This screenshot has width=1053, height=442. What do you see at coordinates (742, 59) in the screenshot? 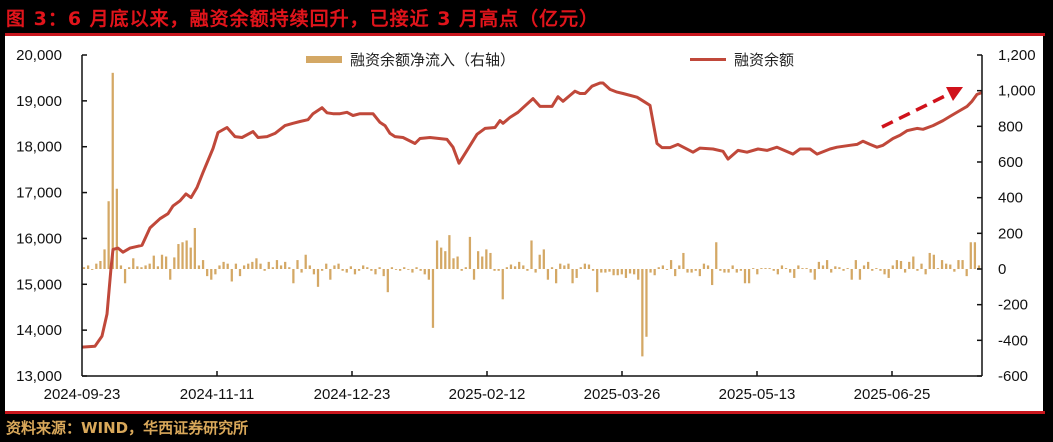
I see `legend-margin-balance: 融资余额` at bounding box center [742, 59].